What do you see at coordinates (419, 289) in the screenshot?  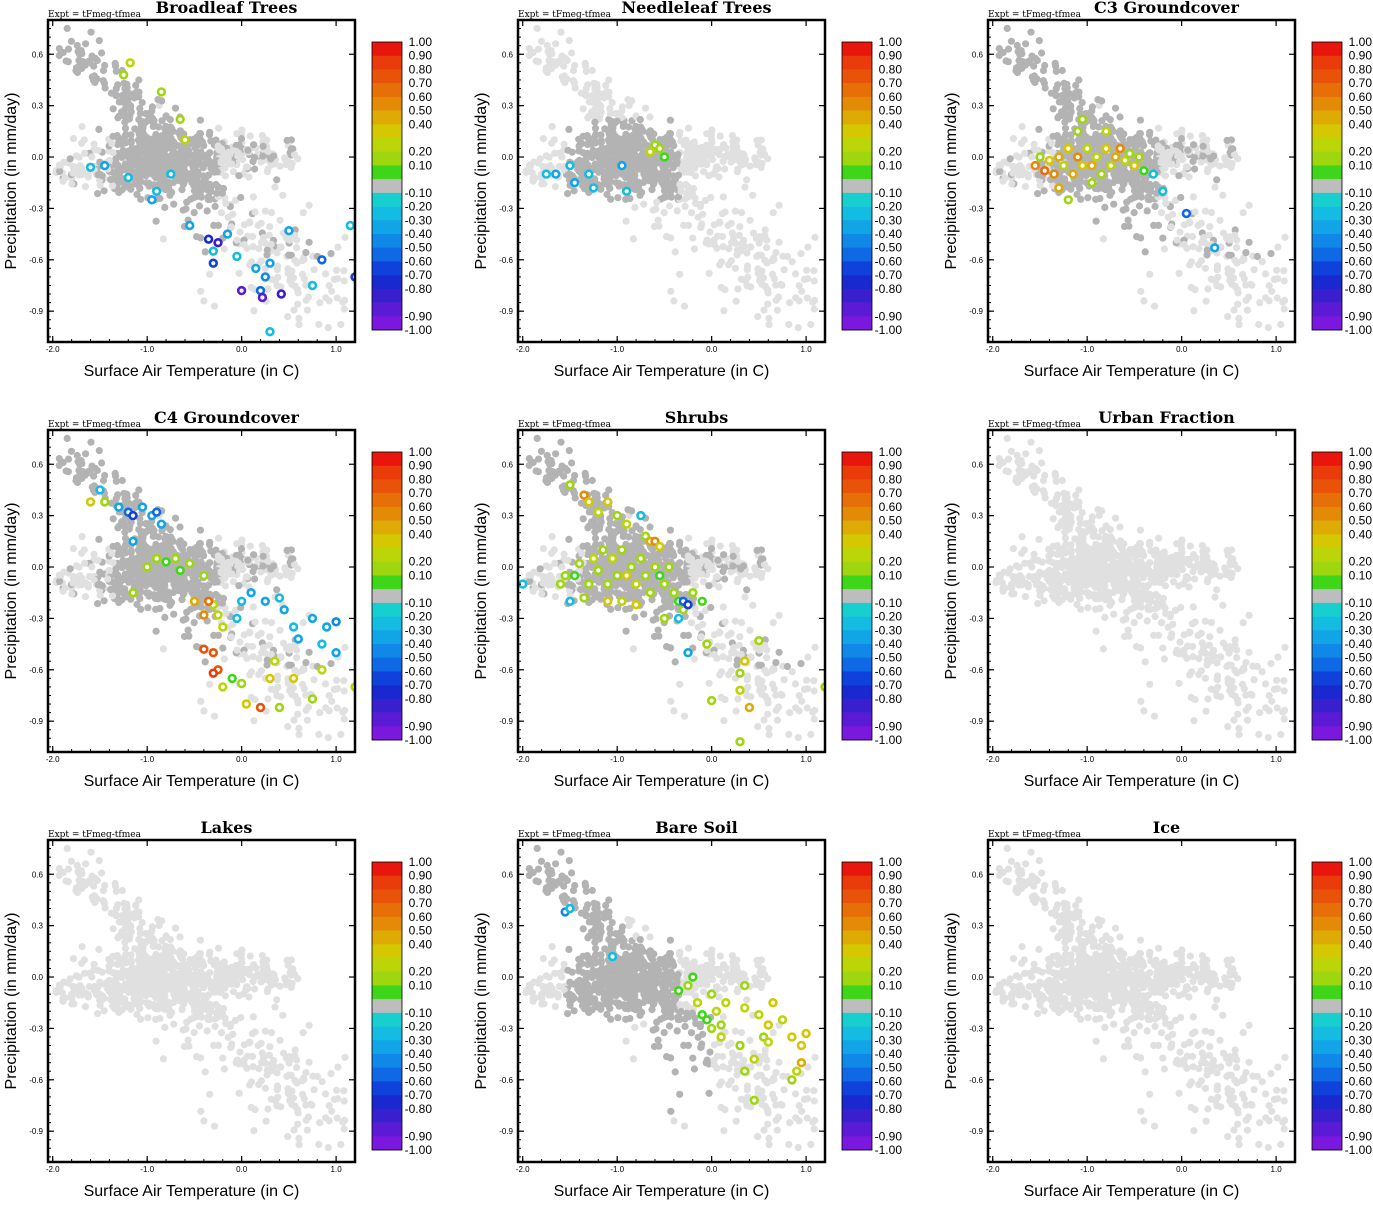 I see `colorbar-label: -0.80` at bounding box center [419, 289].